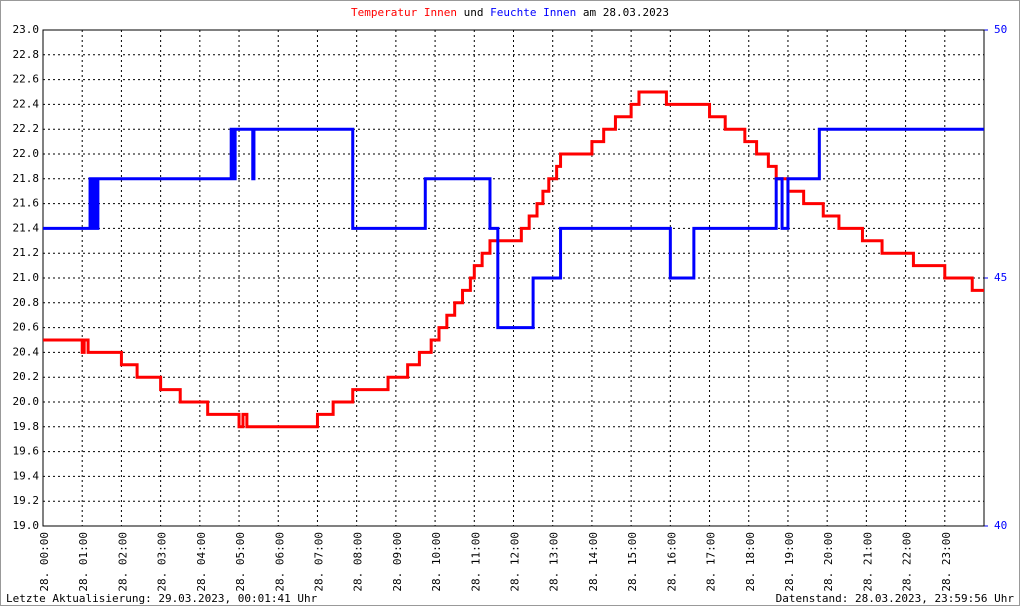 Image resolution: width=1020 pixels, height=606 pixels. Describe the element at coordinates (26, 302) in the screenshot. I see `y-tick-label: 20.8` at that location.